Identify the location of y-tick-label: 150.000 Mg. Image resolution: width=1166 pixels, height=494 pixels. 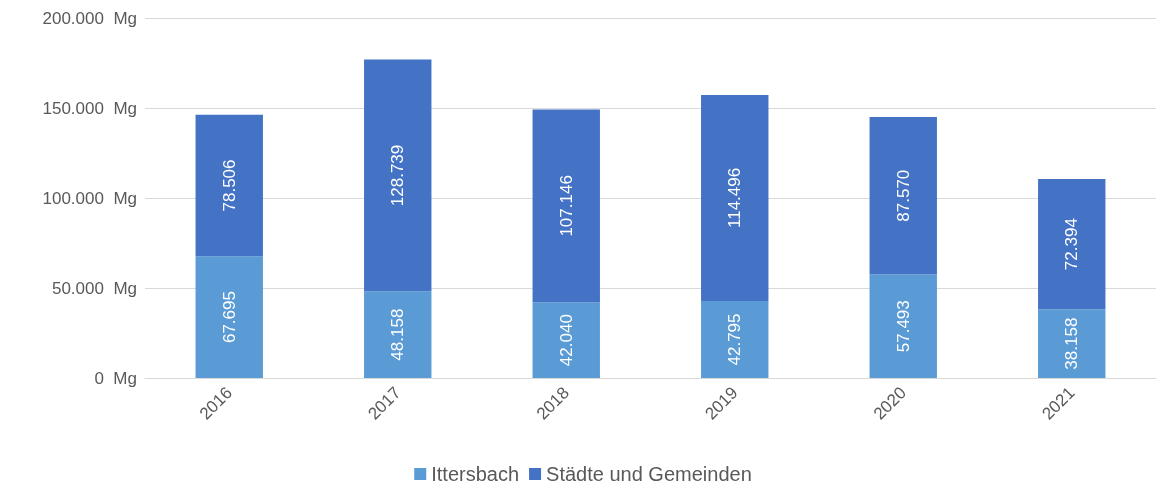
(89, 108).